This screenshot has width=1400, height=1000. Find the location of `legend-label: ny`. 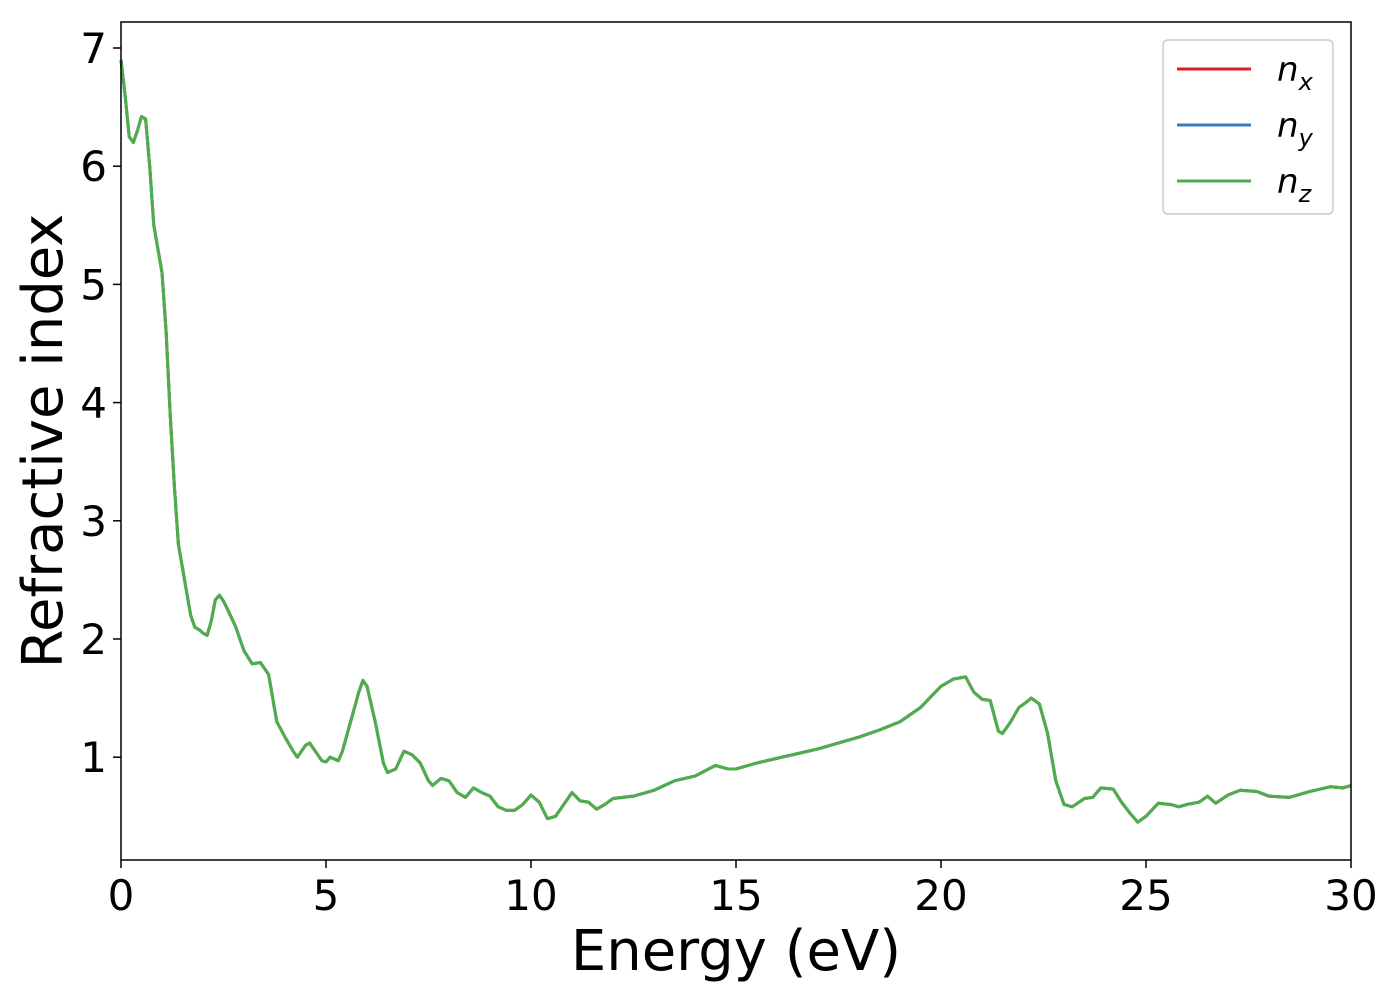

legend-label: ny is located at coordinates (1295, 129).